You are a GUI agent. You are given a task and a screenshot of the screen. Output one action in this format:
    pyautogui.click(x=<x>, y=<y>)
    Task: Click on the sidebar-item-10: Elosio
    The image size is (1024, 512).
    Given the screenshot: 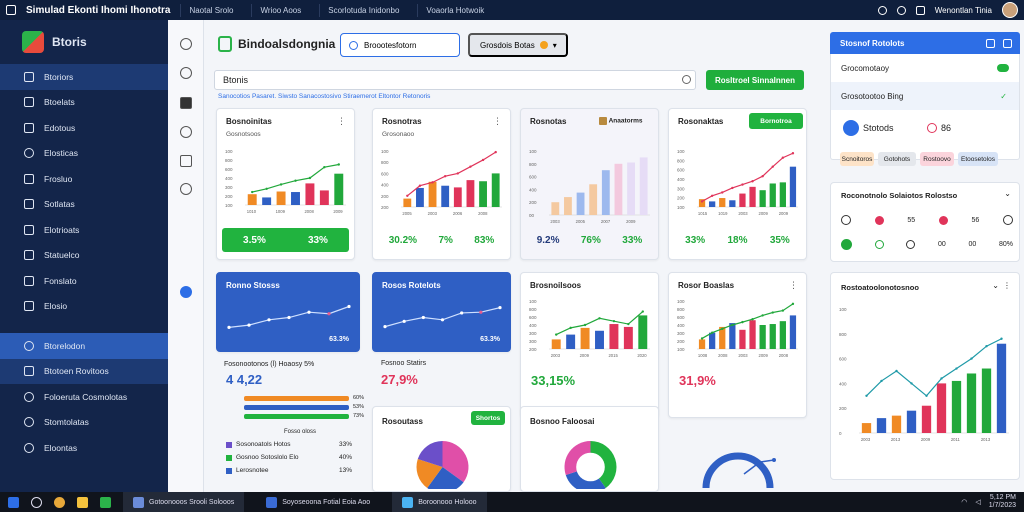 What is the action you would take?
    pyautogui.click(x=84, y=307)
    